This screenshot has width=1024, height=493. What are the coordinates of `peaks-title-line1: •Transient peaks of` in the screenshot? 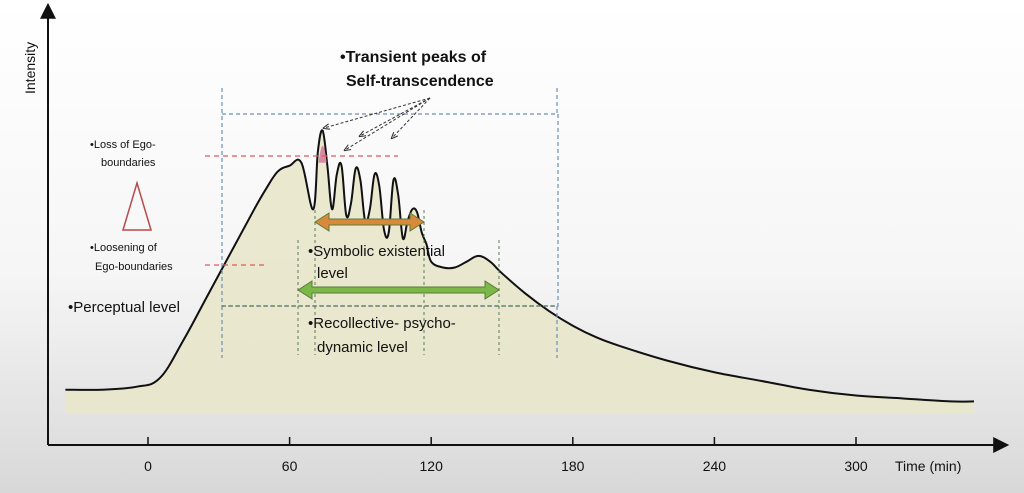 It's located at (413, 57).